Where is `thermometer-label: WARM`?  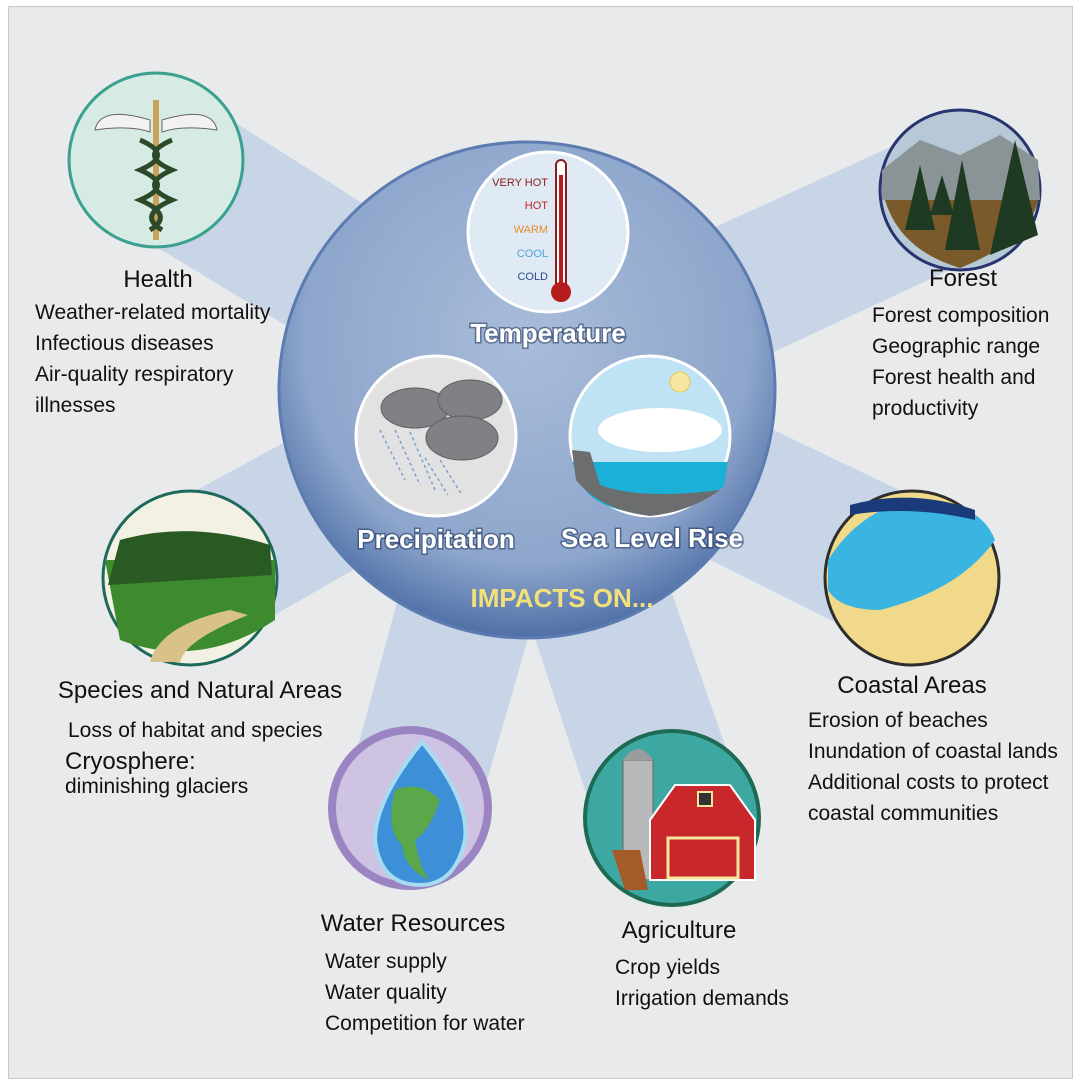
thermometer-label: WARM is located at coordinates (531, 230).